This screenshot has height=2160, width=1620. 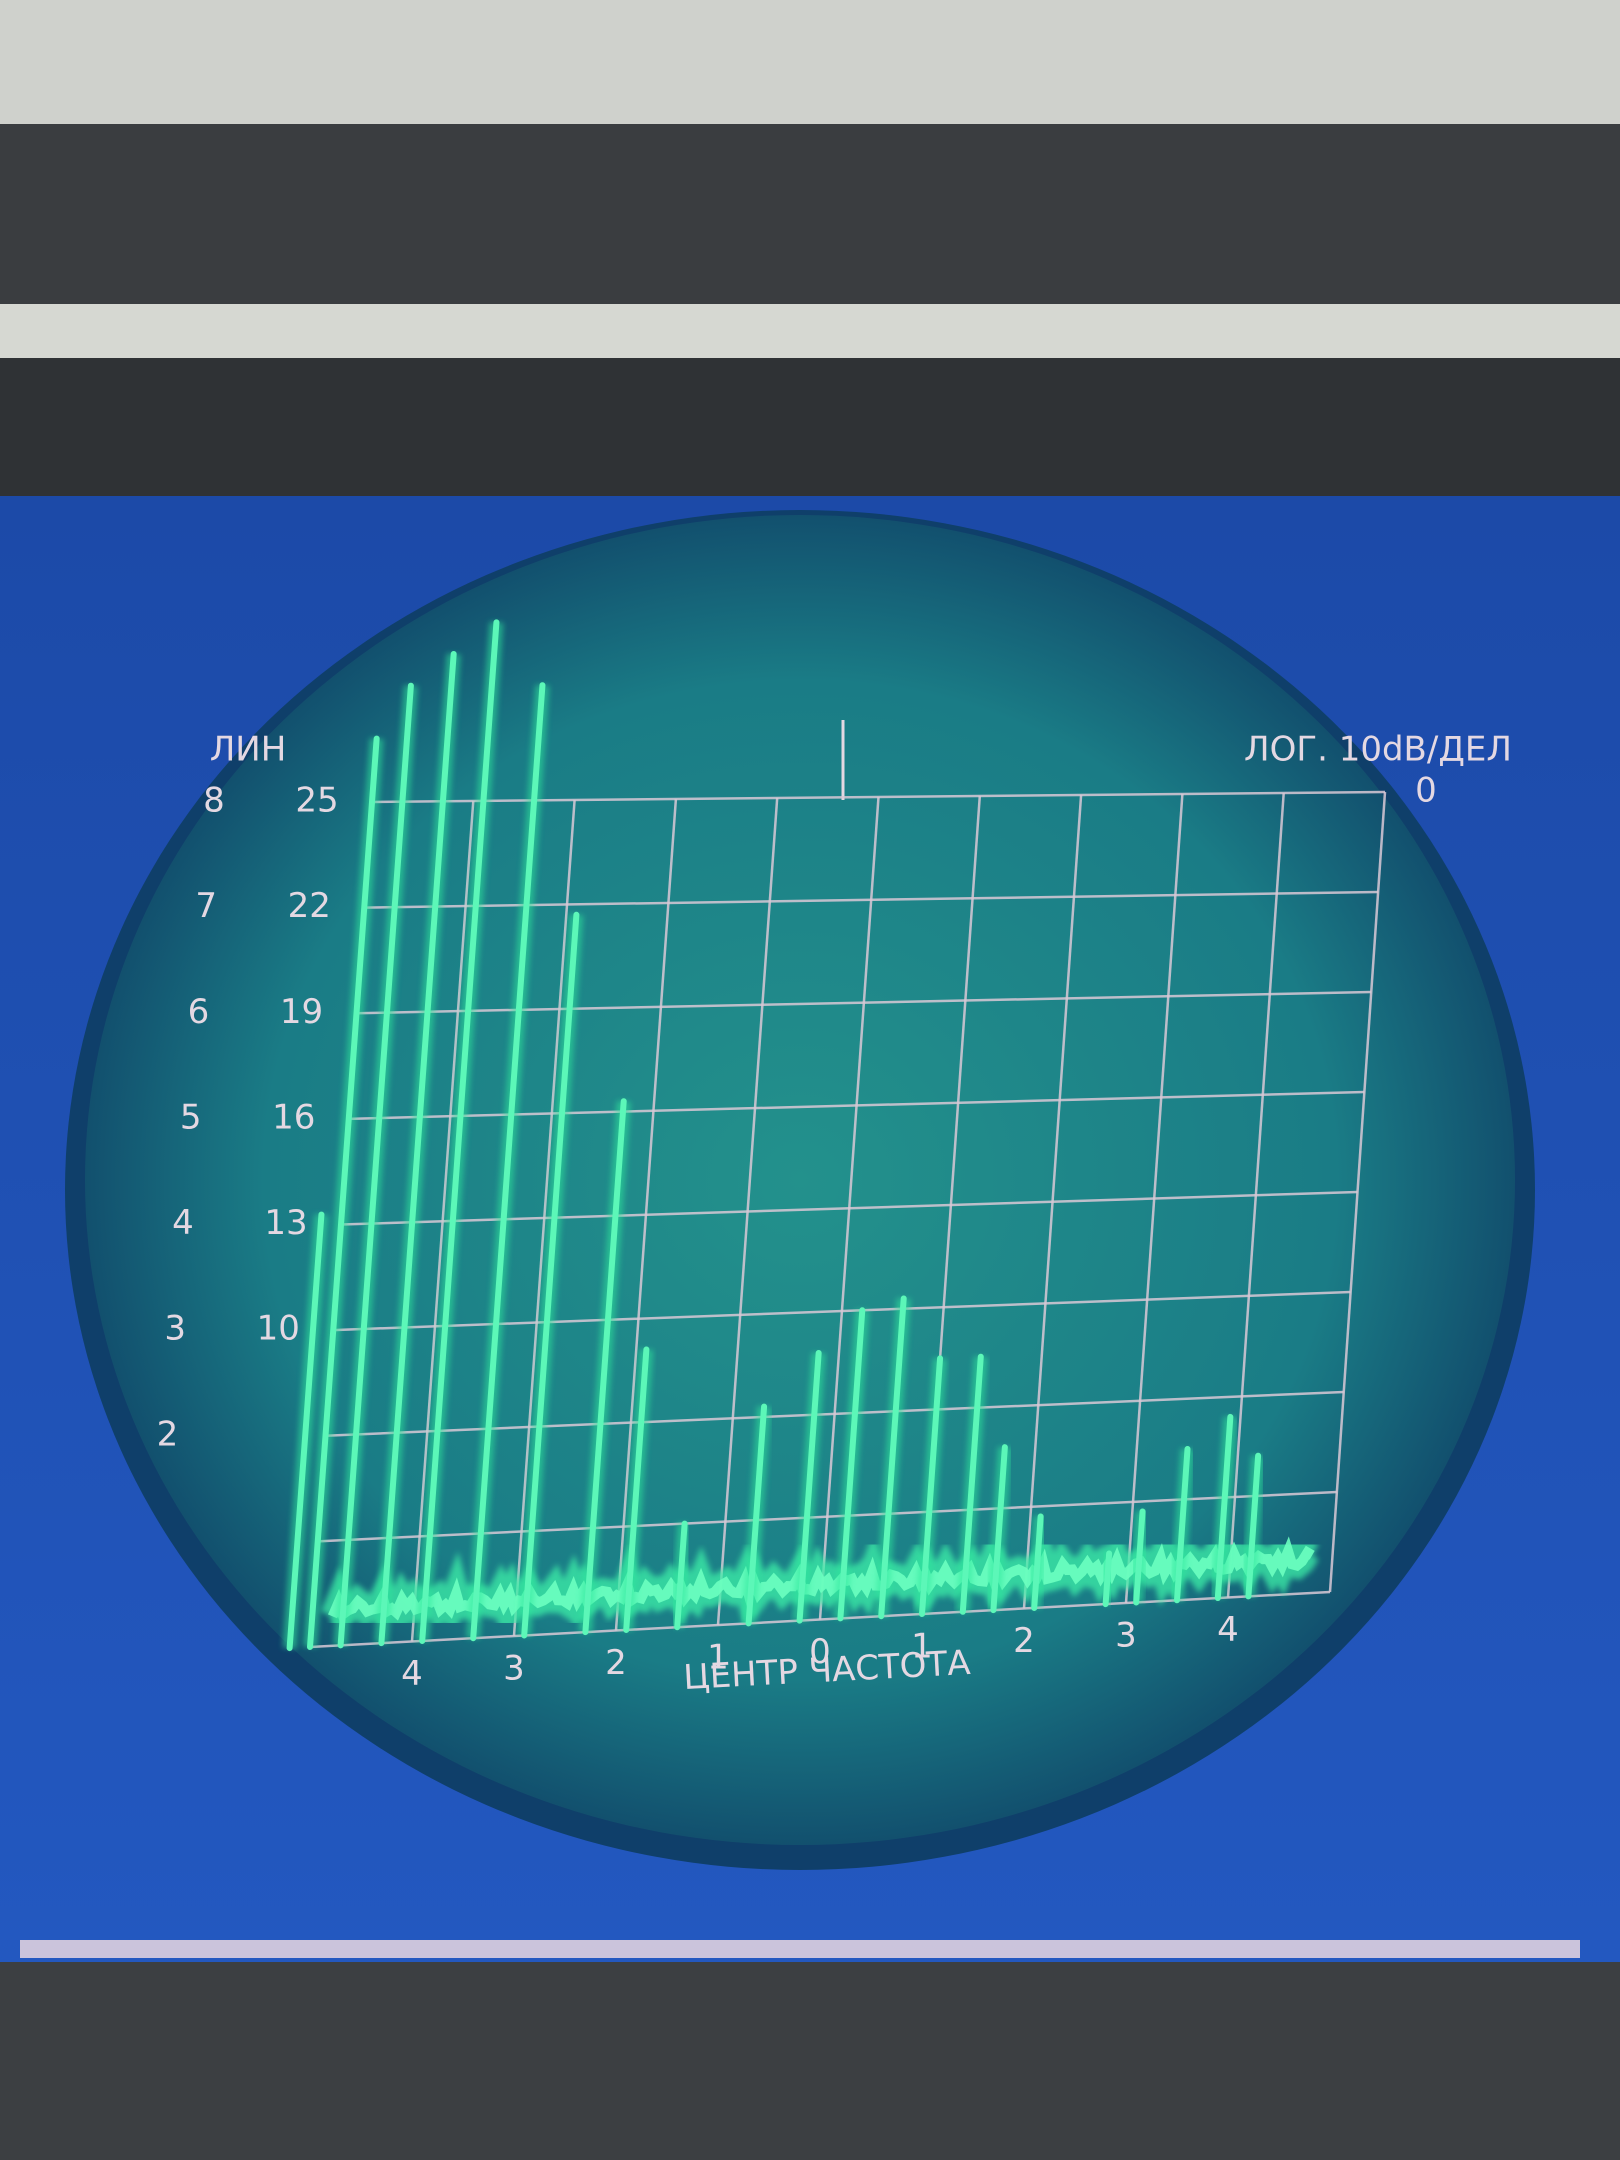 I want to click on db-tick-label: 10, so click(x=278, y=1329).